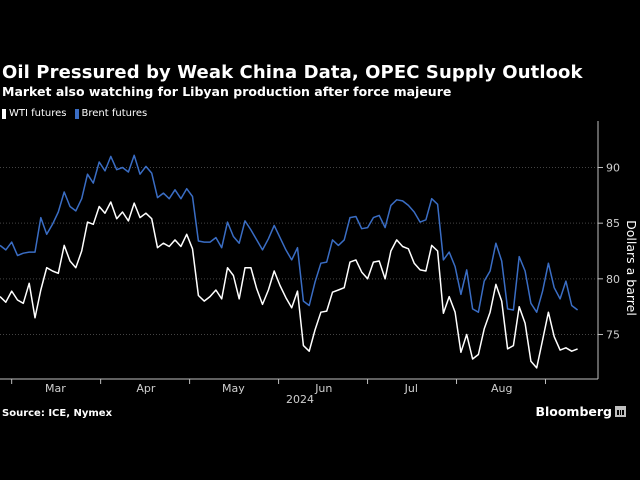 Image resolution: width=640 pixels, height=480 pixels. I want to click on legend-item-brent: Brent futures, so click(111, 113).